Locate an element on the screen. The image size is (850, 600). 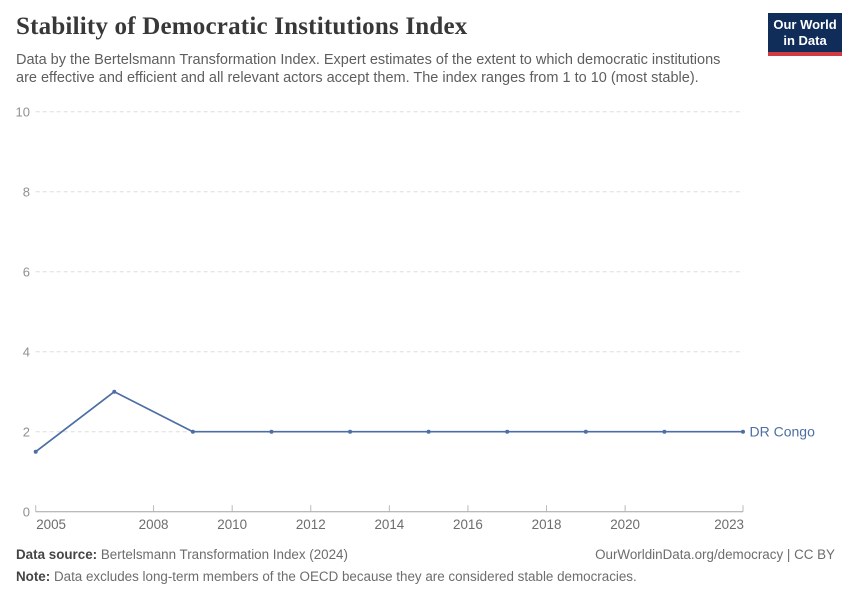
logo-text-line1: Our World is located at coordinates (805, 24).